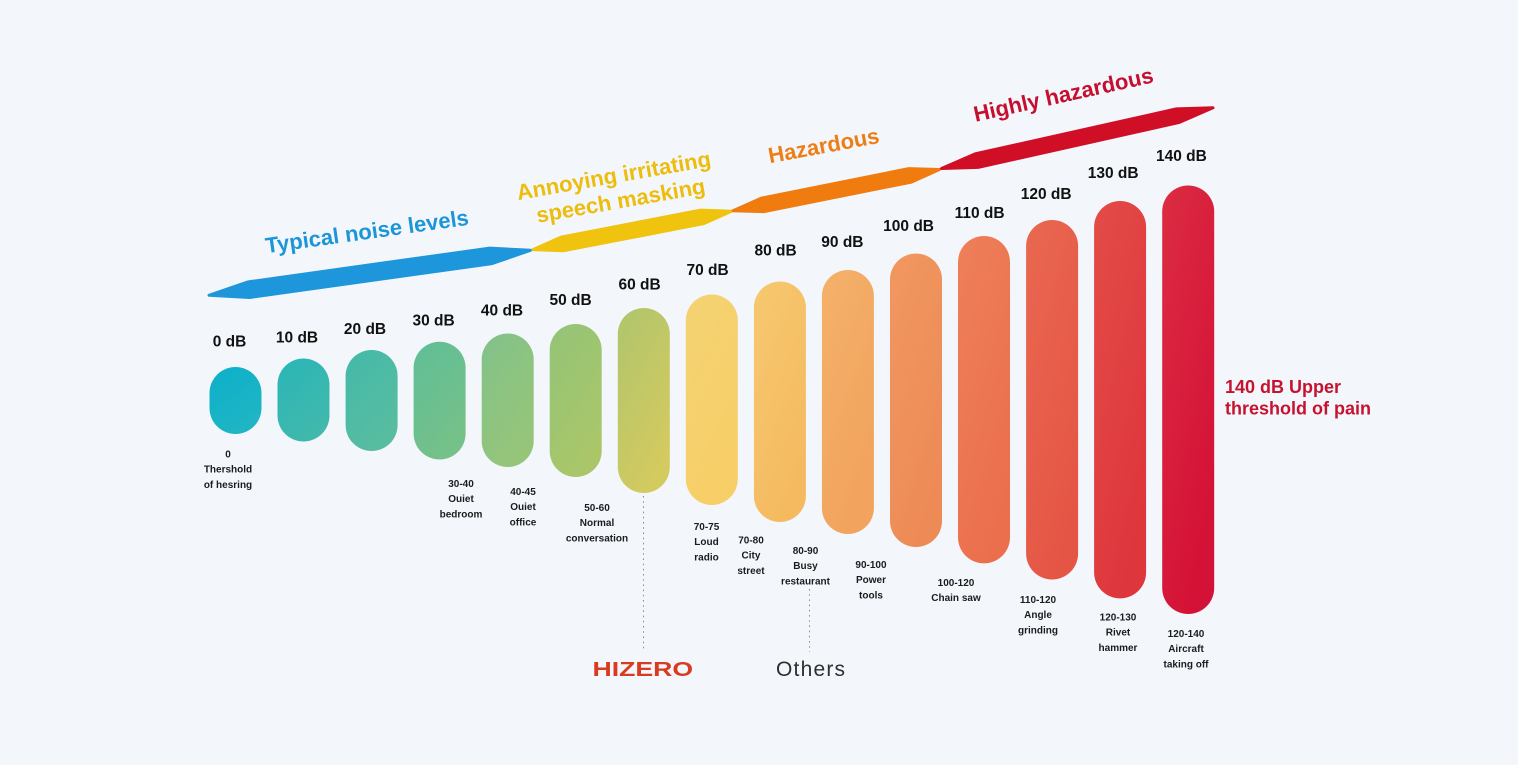 The width and height of the screenshot is (1518, 765). Describe the element at coordinates (805, 566) in the screenshot. I see `svg-text: Busy` at that location.